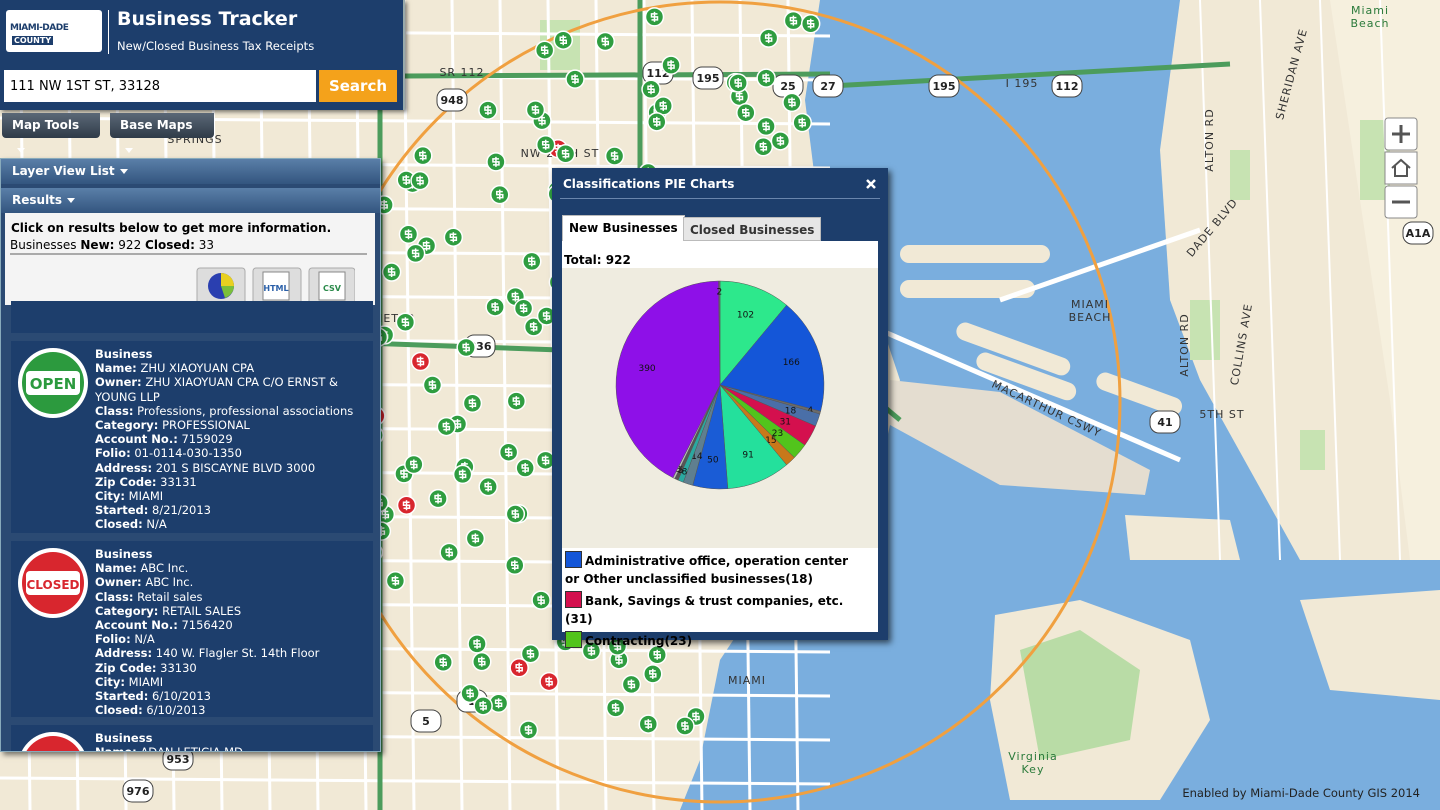  What do you see at coordinates (1301, 793) in the screenshot?
I see `credit: Enabled by Miami-Dade County GIS 2014` at bounding box center [1301, 793].